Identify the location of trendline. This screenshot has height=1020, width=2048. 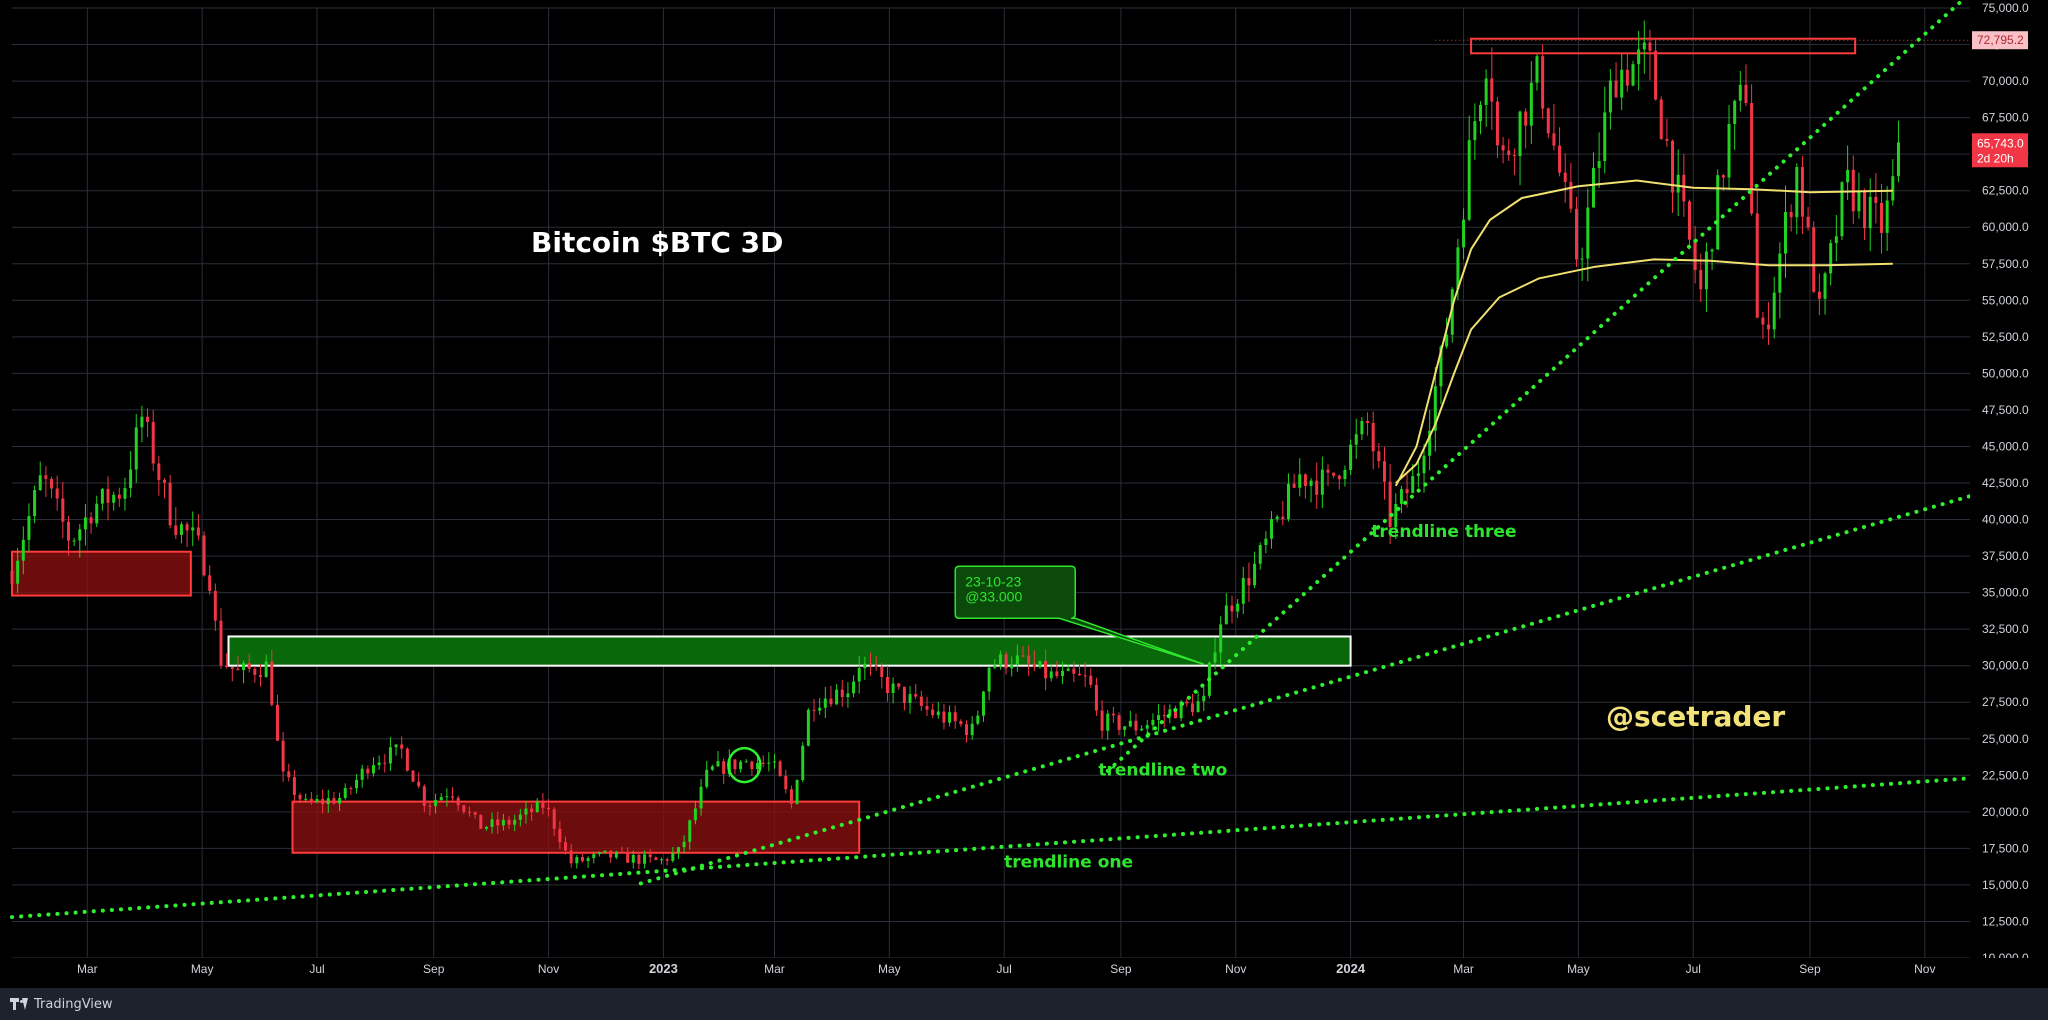
(990, 848).